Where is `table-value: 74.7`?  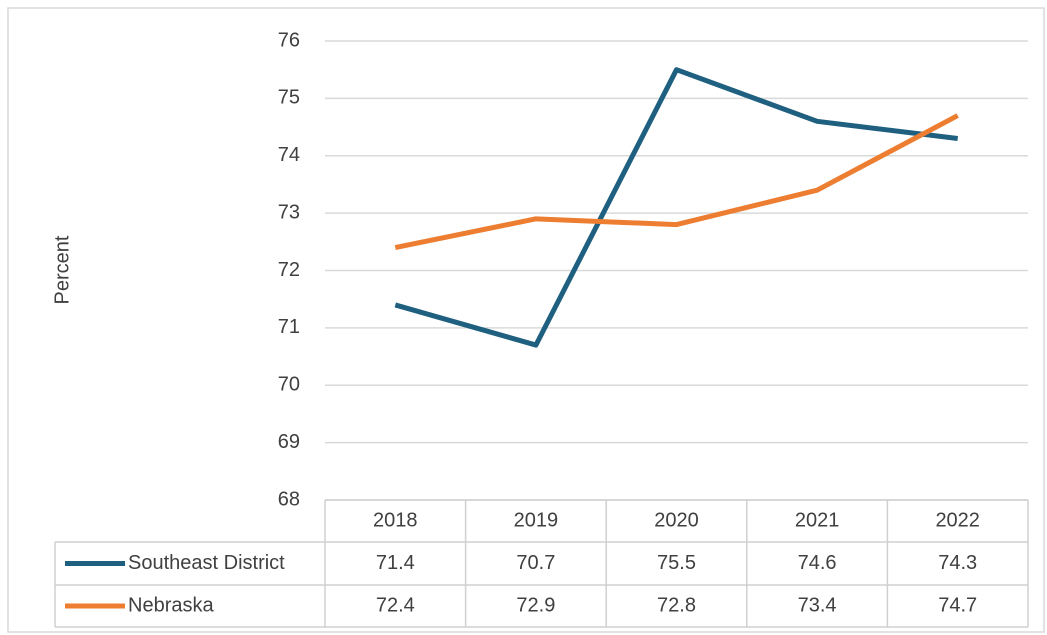
table-value: 74.7 is located at coordinates (957, 605).